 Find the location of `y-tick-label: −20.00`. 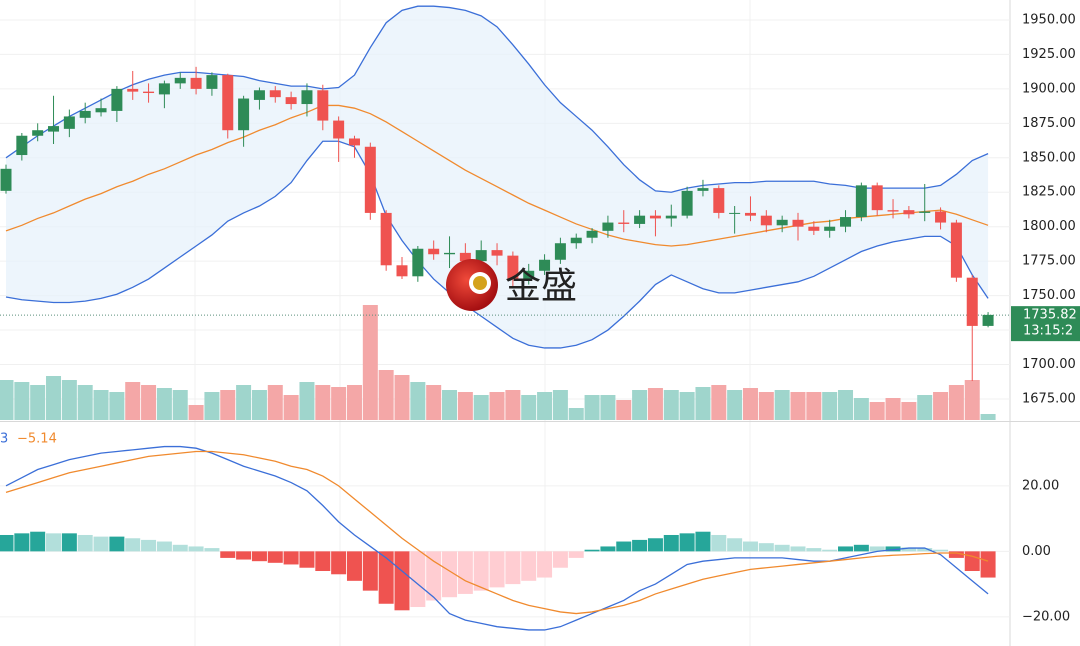

y-tick-label: −20.00 is located at coordinates (1046, 616).